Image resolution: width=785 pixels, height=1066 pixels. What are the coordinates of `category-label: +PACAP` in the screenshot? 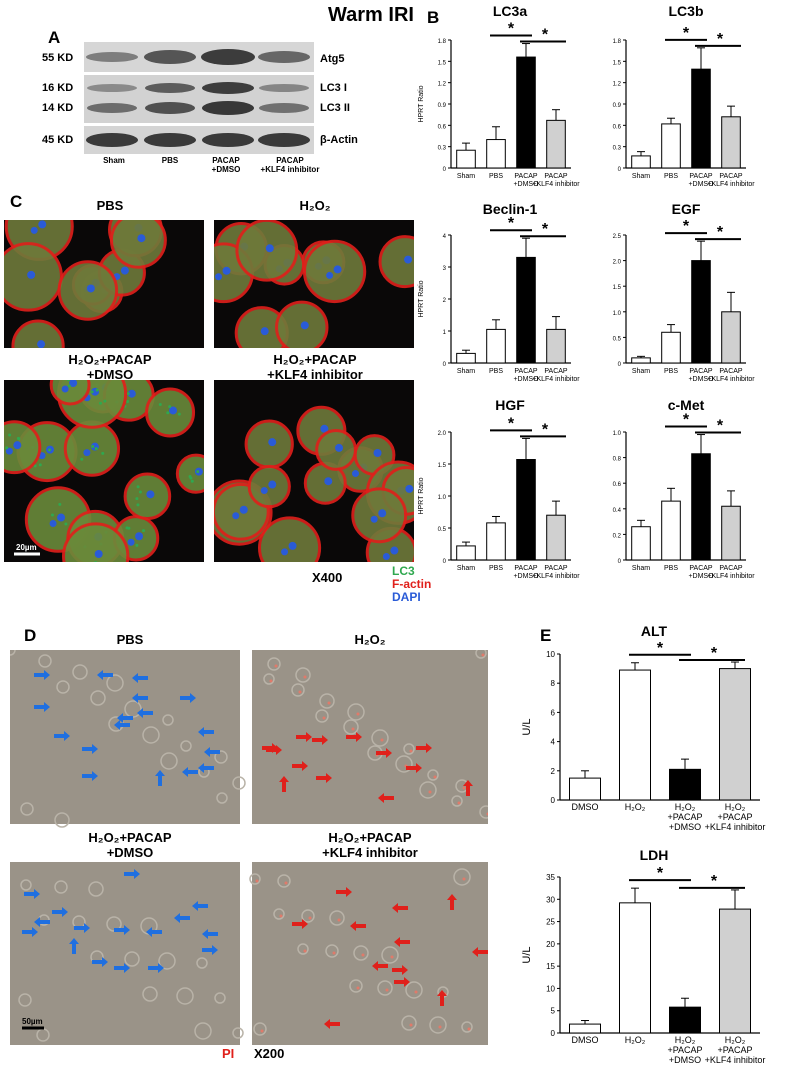 It's located at (684, 1050).